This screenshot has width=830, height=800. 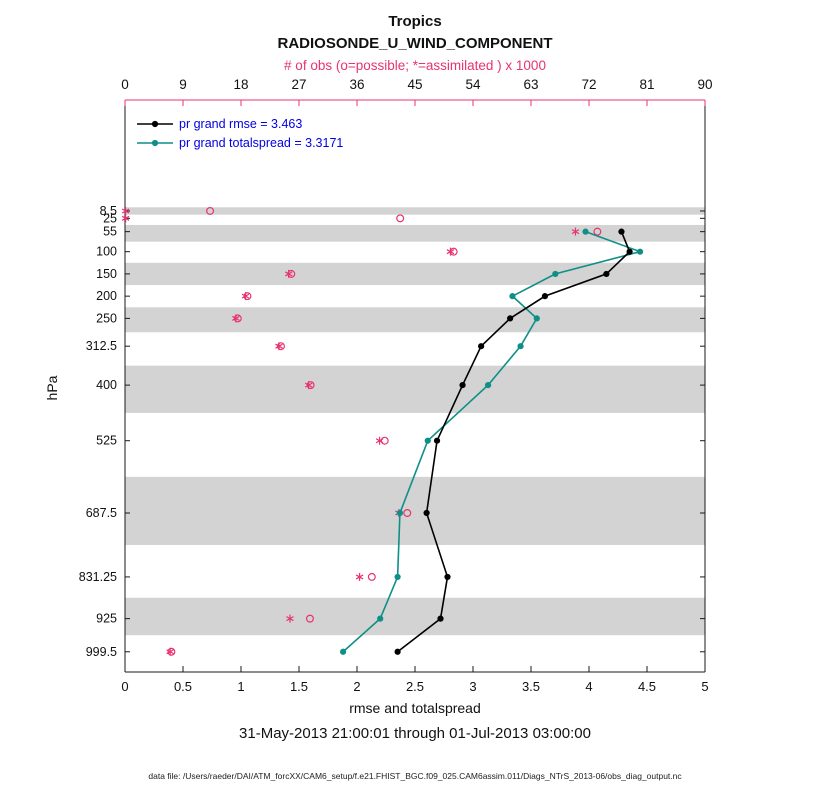 I want to click on x-tick-label: 4.5, so click(x=647, y=686).